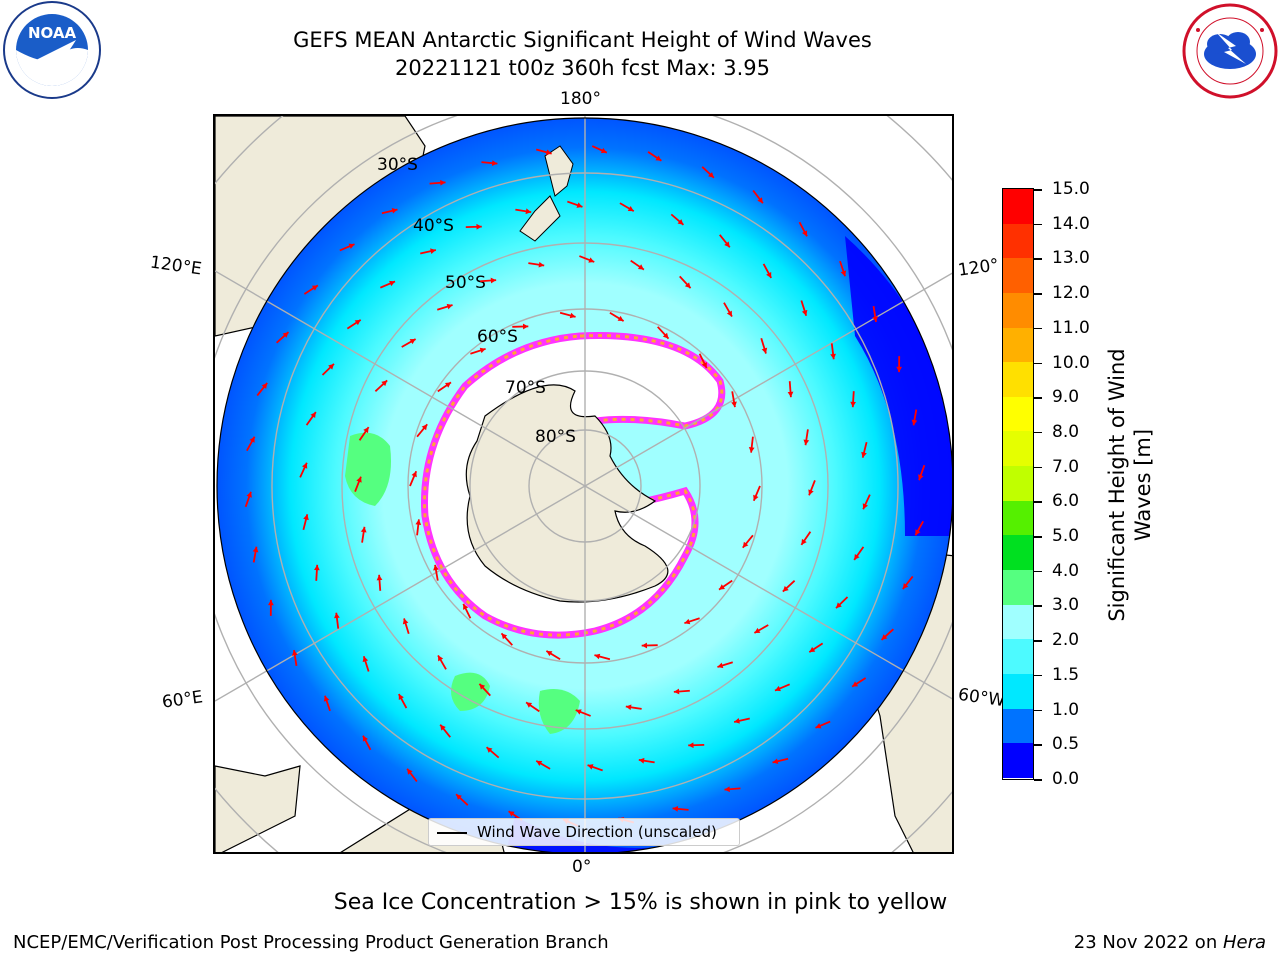  I want to click on map-legend: Wind Wave Direction (unscaled), so click(584, 832).